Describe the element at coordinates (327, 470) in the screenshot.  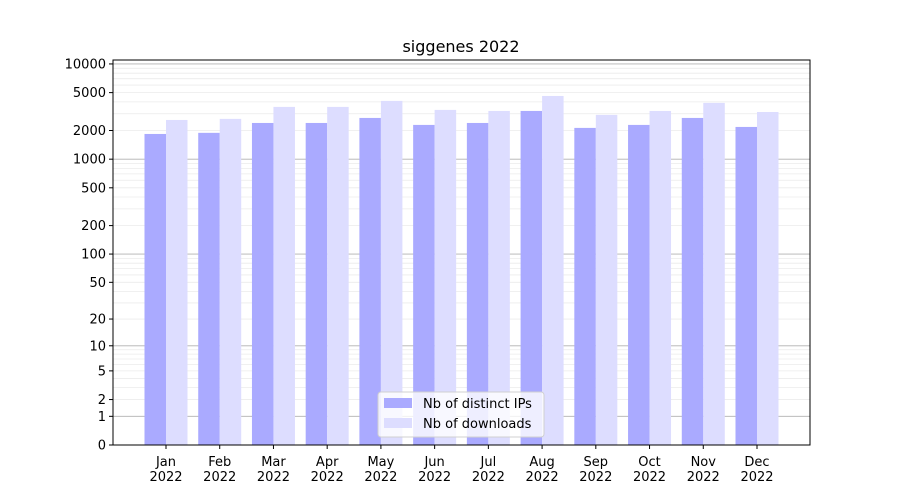
I see `x-tick-label: Apr 2022` at that location.